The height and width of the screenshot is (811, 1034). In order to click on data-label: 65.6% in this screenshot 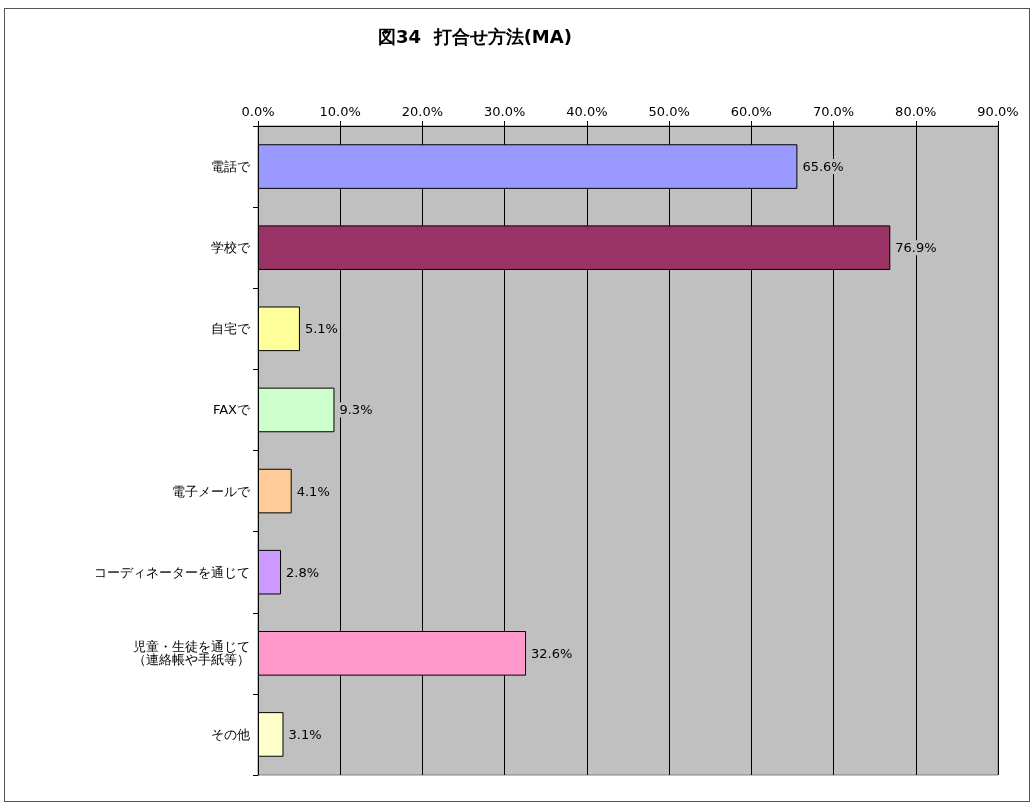, I will do `click(823, 167)`.